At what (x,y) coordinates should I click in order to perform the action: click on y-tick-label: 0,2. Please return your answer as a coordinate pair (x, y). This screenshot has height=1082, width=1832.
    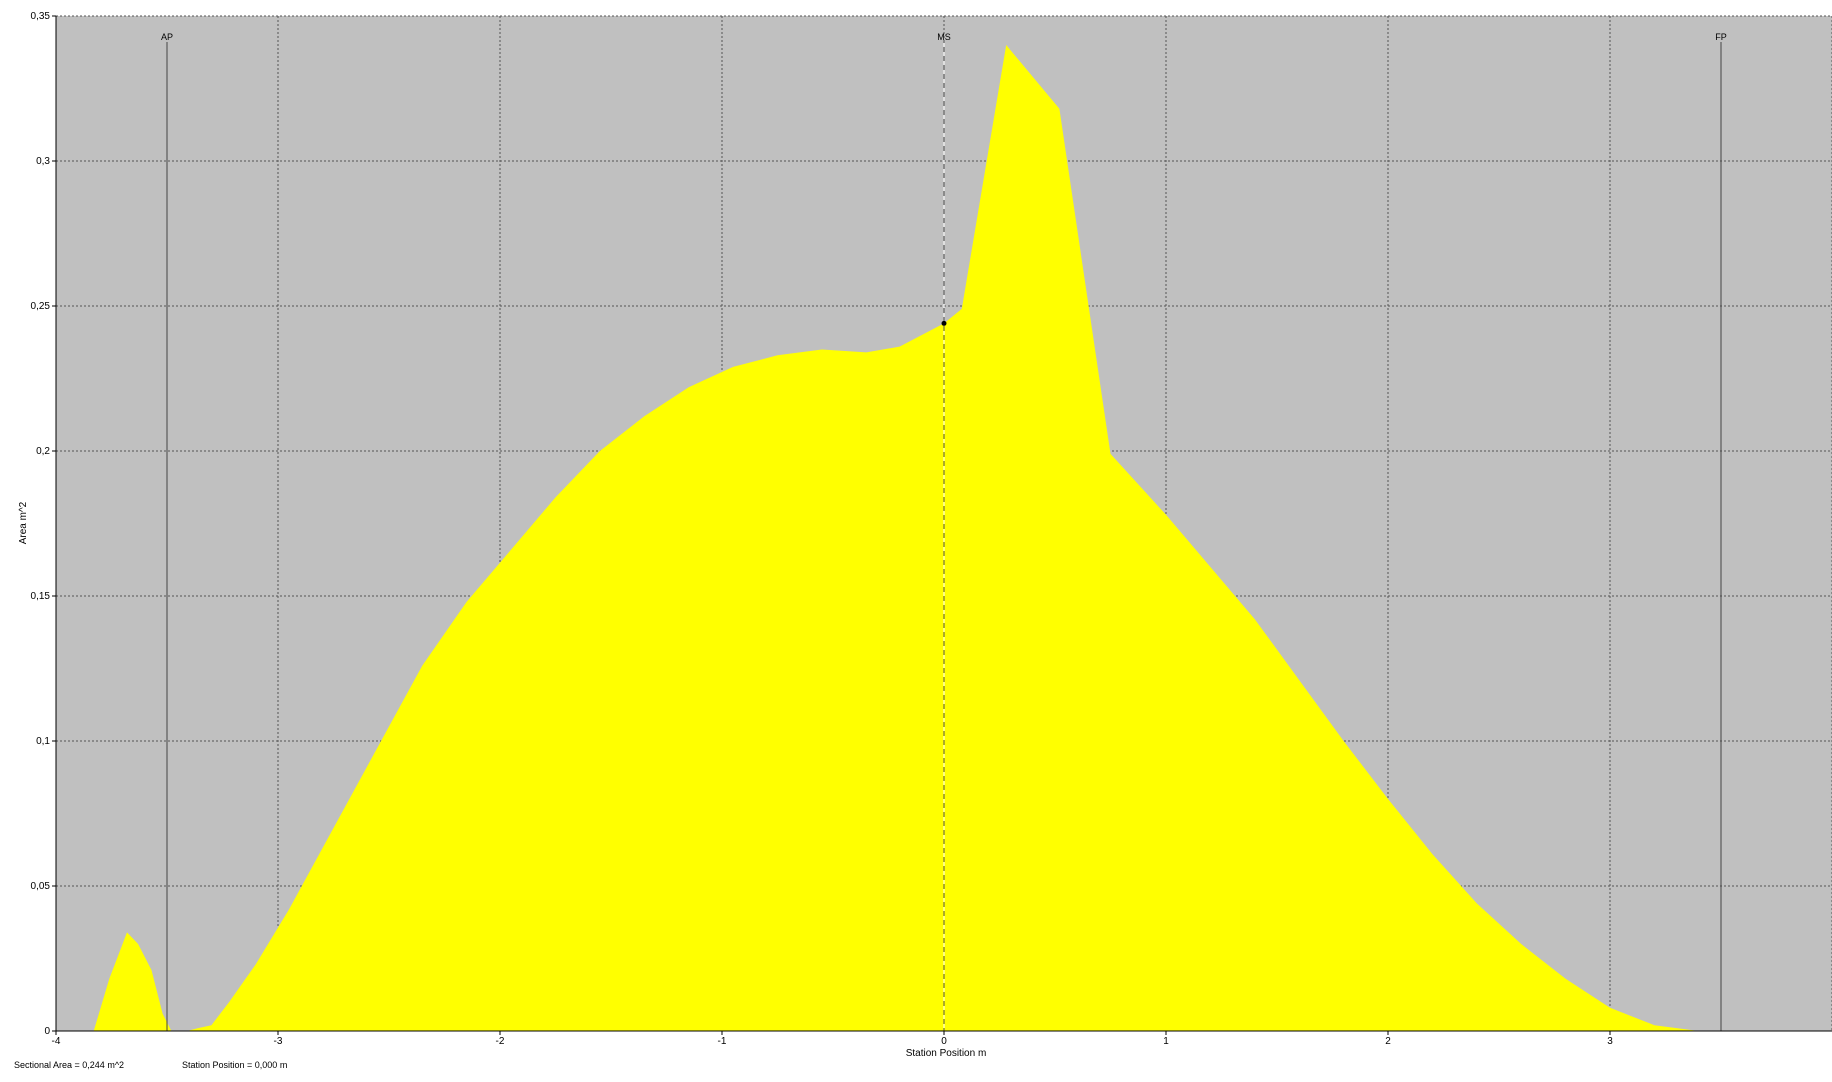
    Looking at the image, I should click on (43, 451).